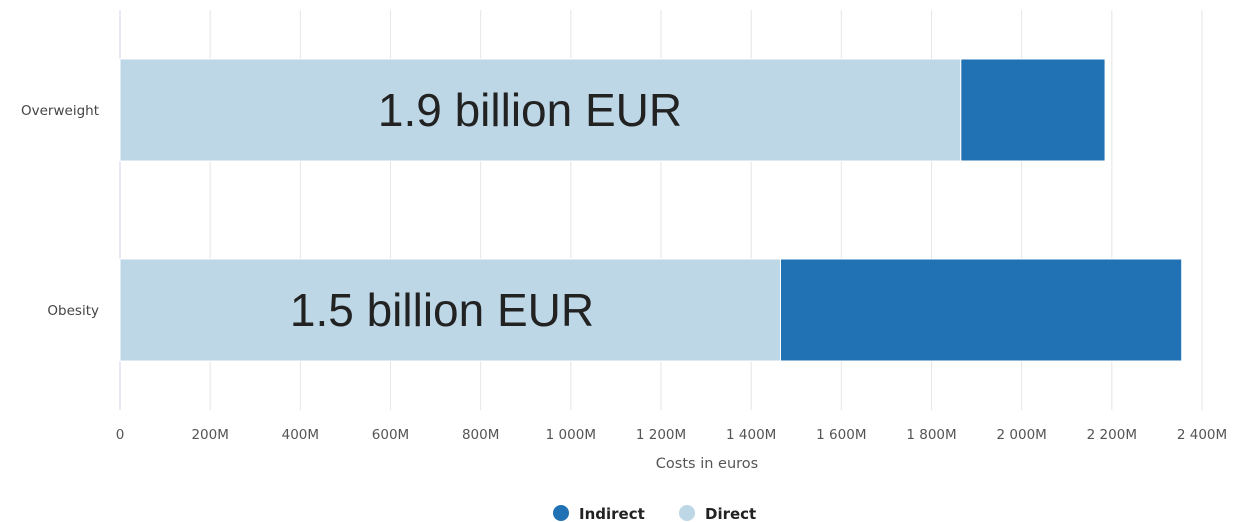 Image resolution: width=1235 pixels, height=522 pixels. What do you see at coordinates (73, 311) in the screenshot?
I see `category-label: Obesity` at bounding box center [73, 311].